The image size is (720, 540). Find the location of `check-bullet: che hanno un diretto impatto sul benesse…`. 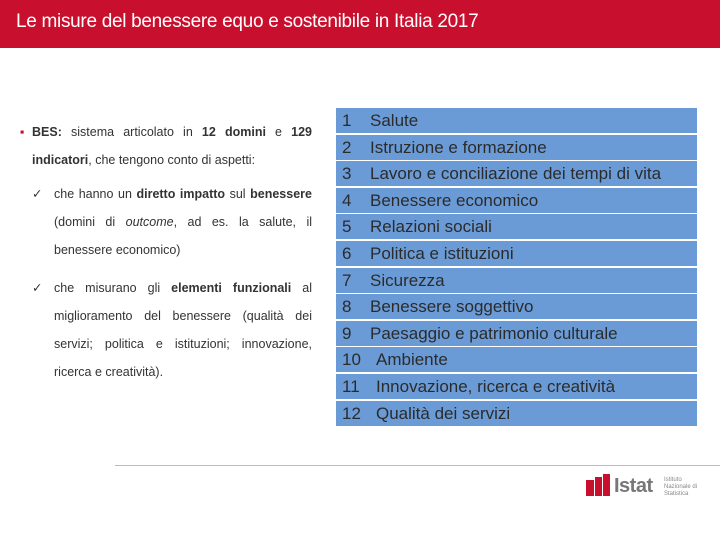

check-bullet: che hanno un diretto impatto sul benesse… is located at coordinates (166, 222).